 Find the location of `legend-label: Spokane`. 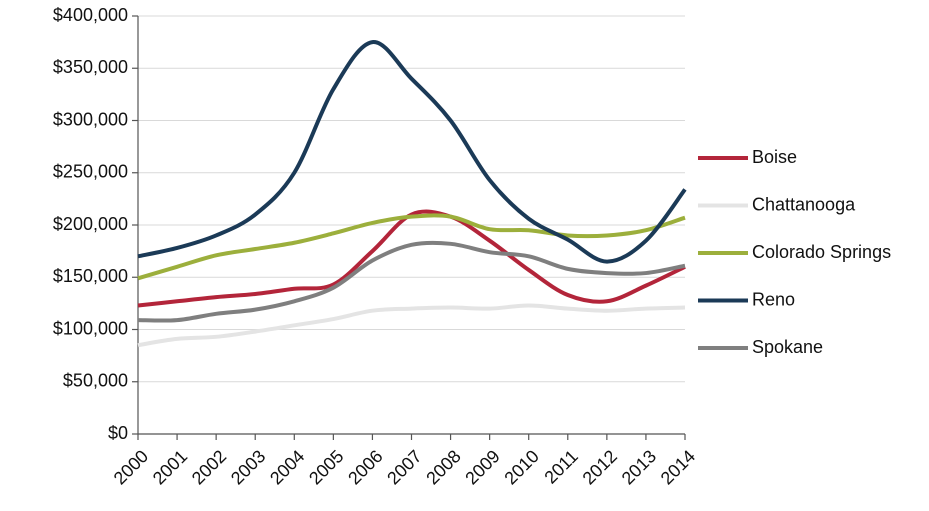

legend-label: Spokane is located at coordinates (787, 347).